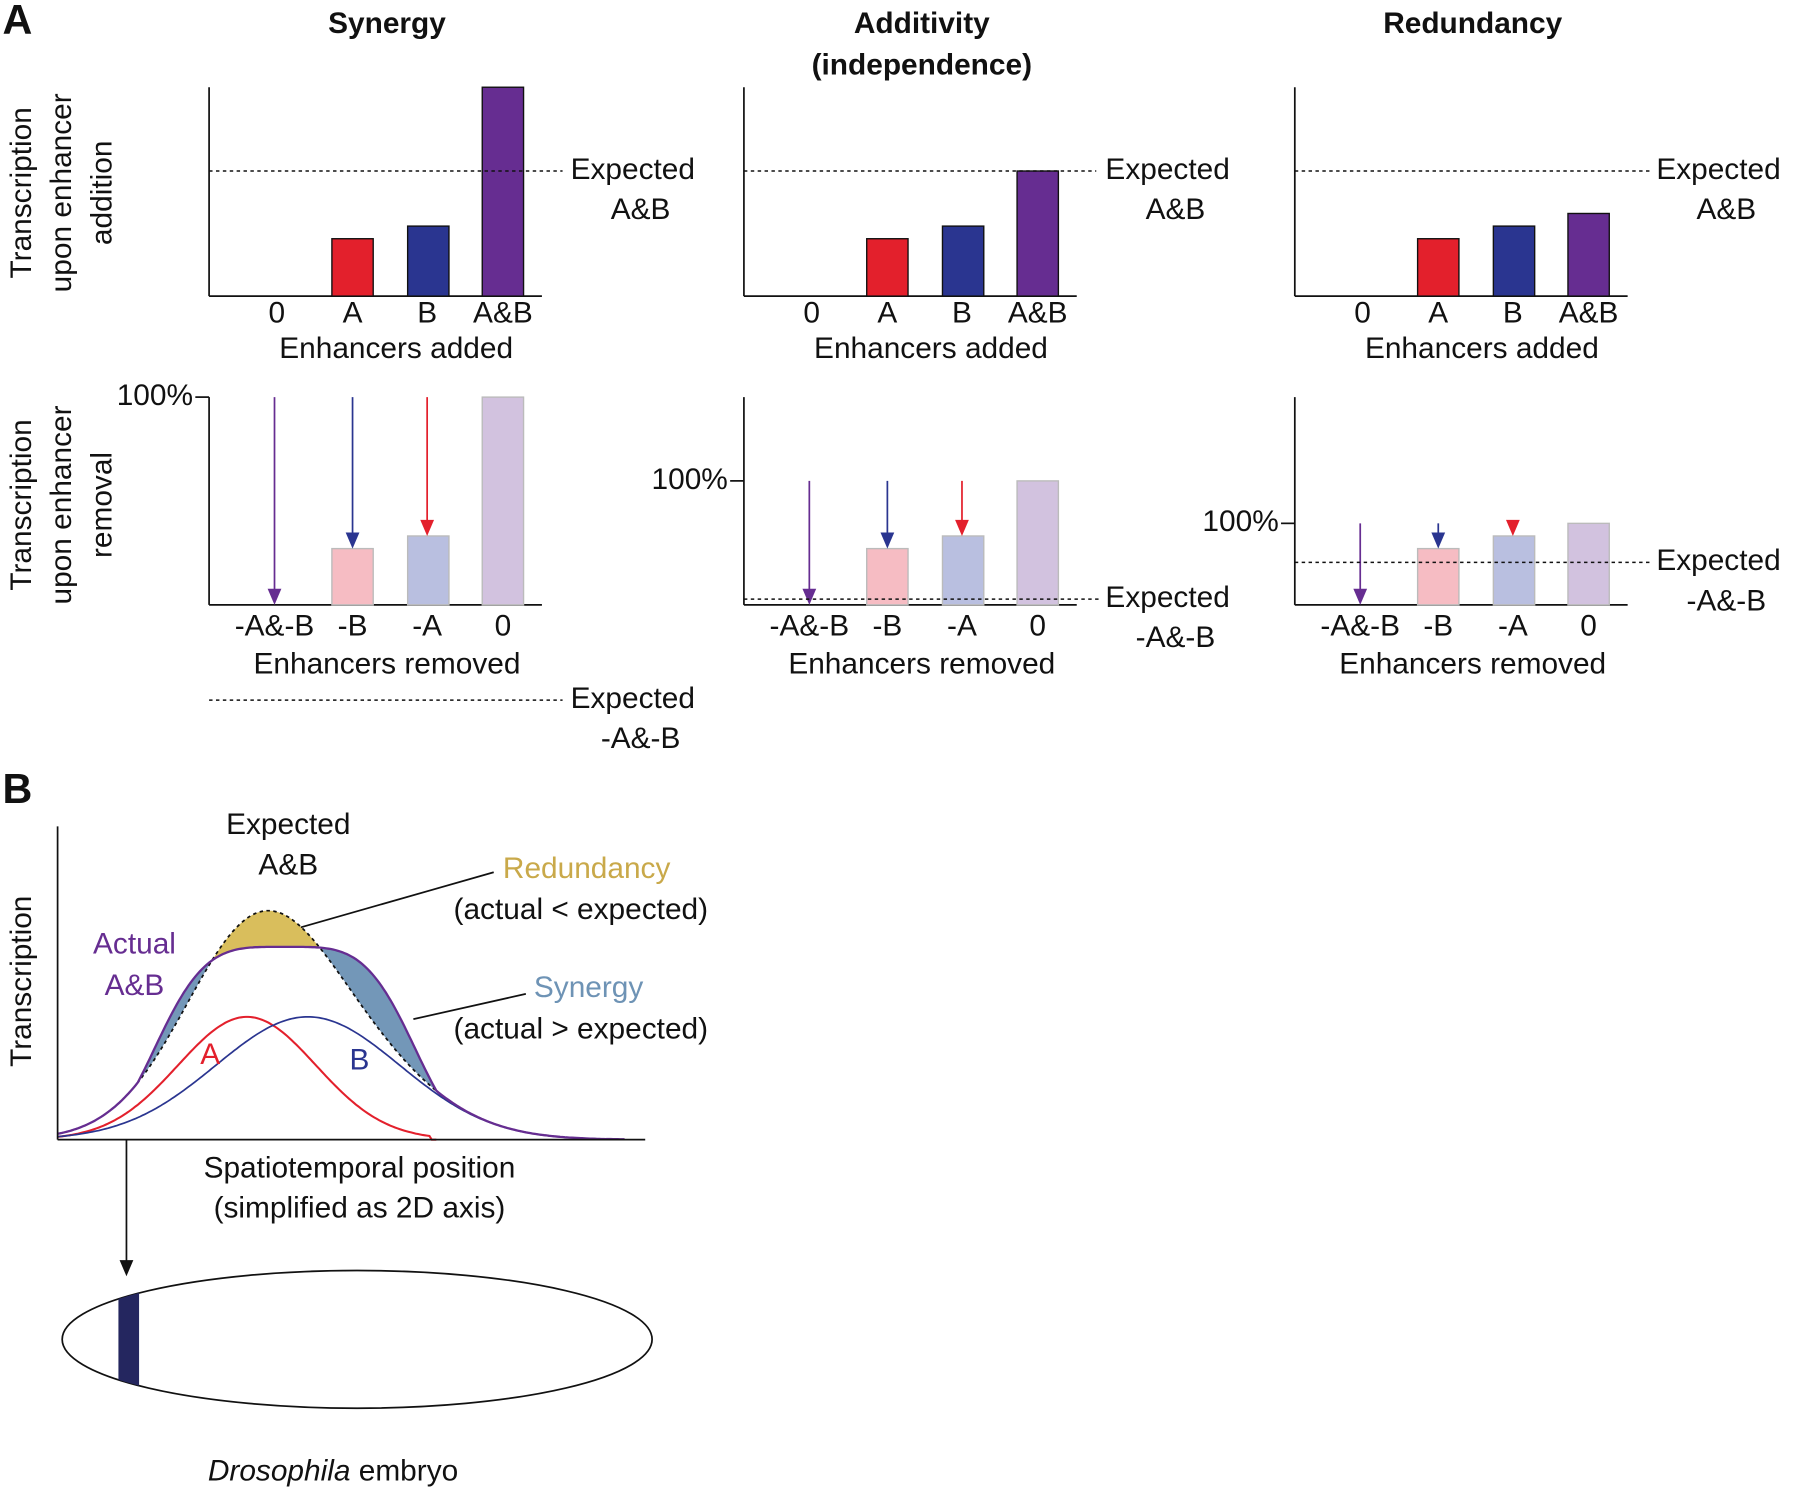  What do you see at coordinates (581, 909) in the screenshot?
I see `redundancy-note: (actual < expected)` at bounding box center [581, 909].